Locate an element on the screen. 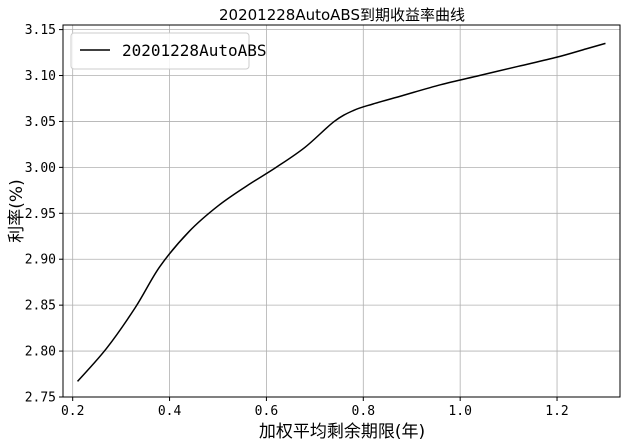  y-tick-label: 2.90 is located at coordinates (40, 260).